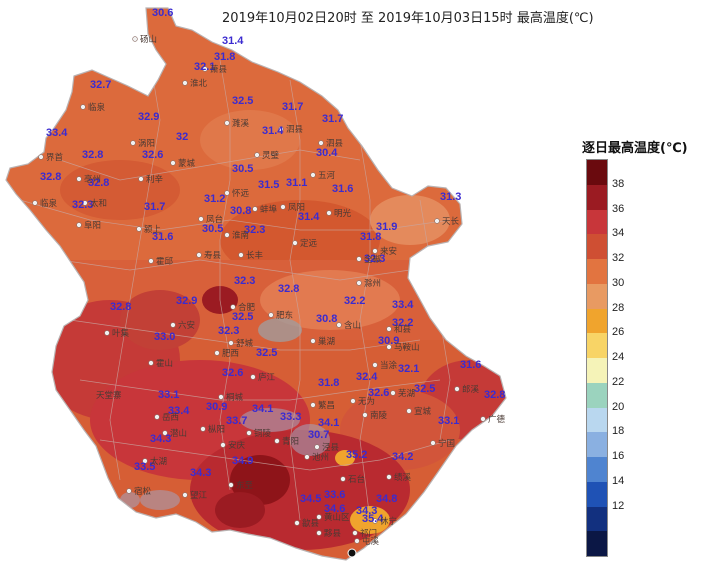  Describe the element at coordinates (597, 358) in the screenshot. I see `legend-colorbar` at that location.